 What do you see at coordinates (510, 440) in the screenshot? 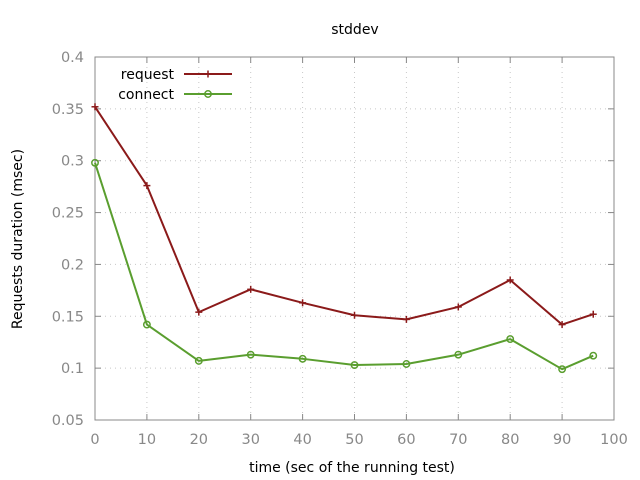
I see `x-tick-label: 80` at bounding box center [510, 440].